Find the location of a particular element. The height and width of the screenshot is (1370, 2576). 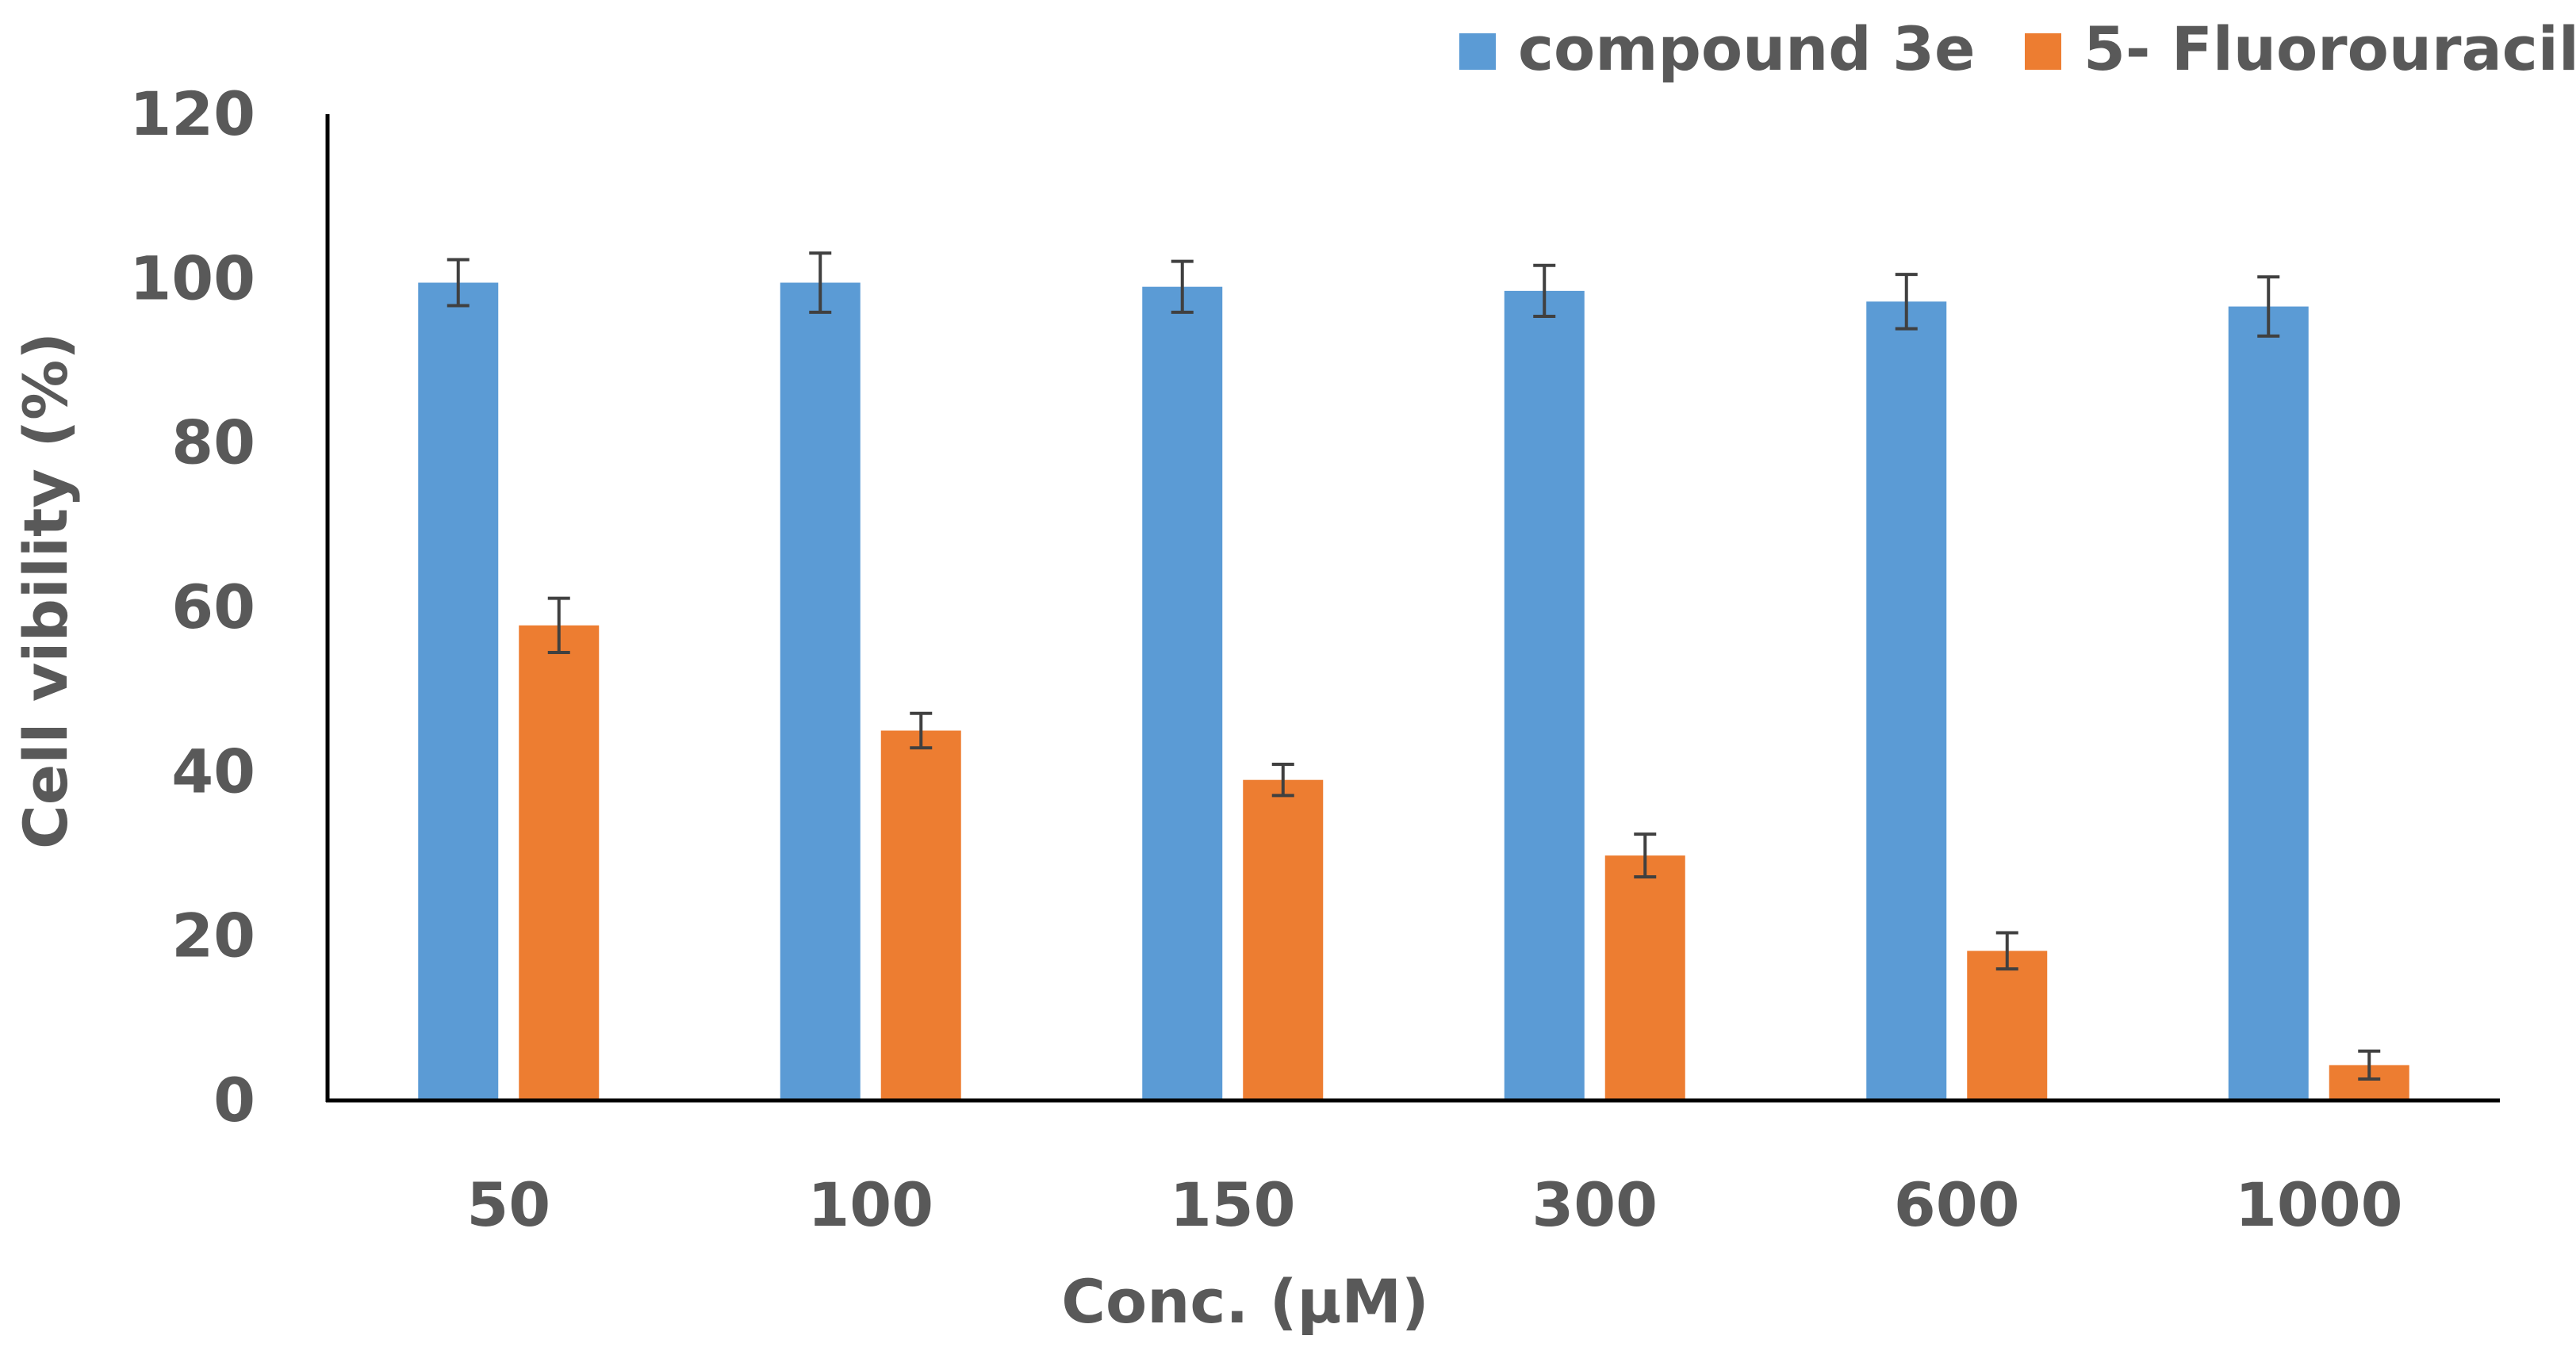

legend-label: 5- Fluorouracil is located at coordinates (2329, 48).